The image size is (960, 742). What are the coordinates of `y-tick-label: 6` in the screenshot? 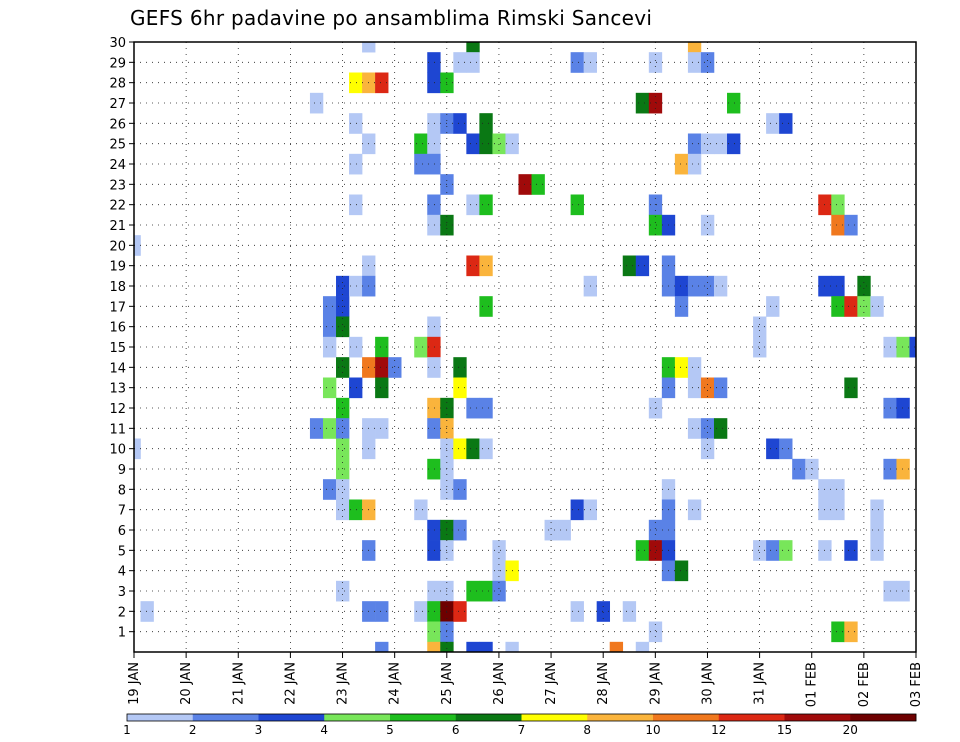 It's located at (122, 531).